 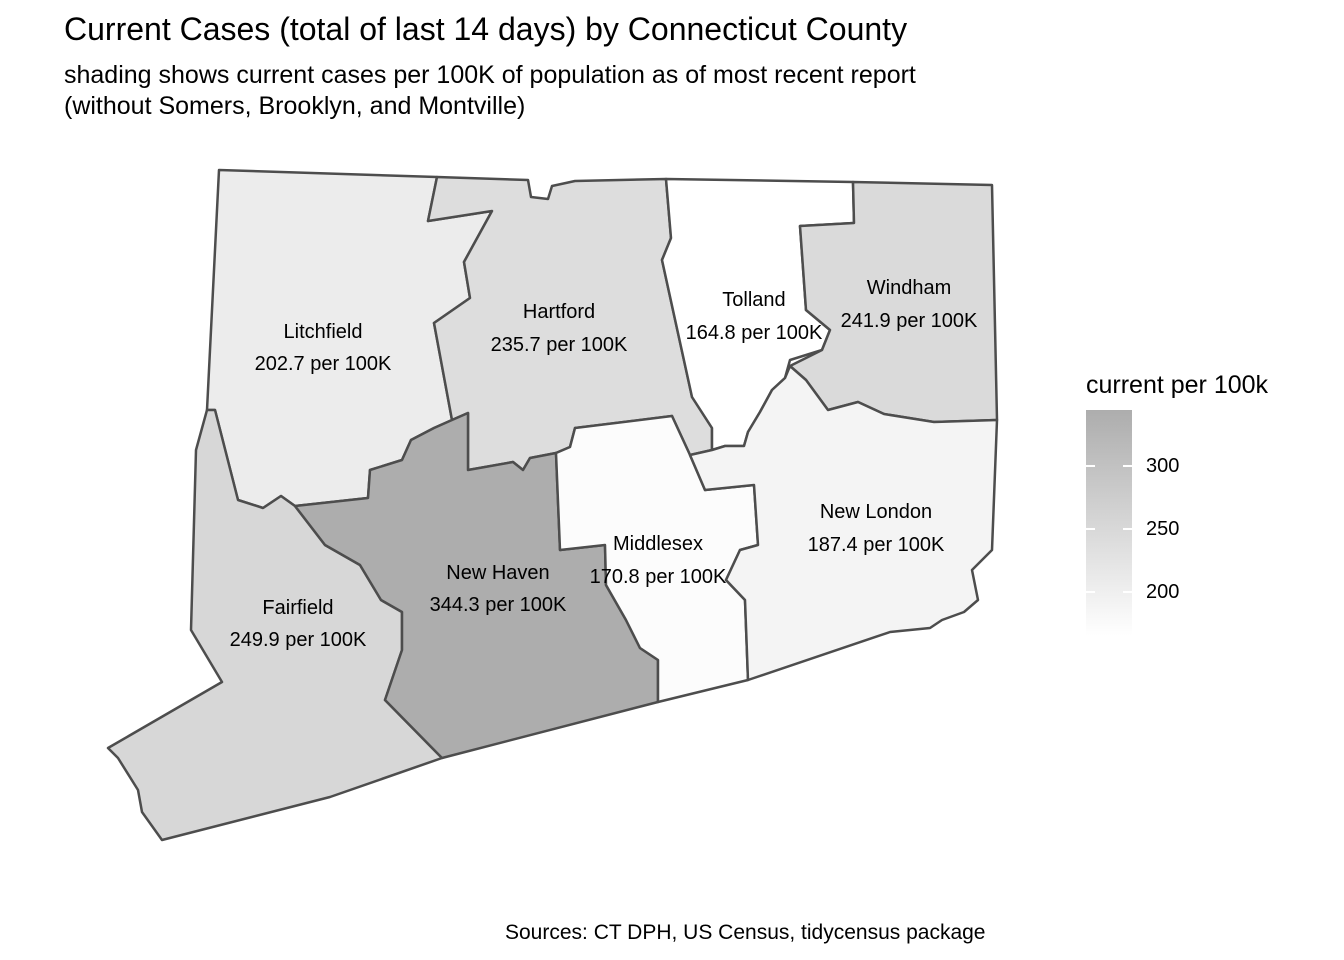 I want to click on legend-label-200: 200, so click(x=1163, y=591).